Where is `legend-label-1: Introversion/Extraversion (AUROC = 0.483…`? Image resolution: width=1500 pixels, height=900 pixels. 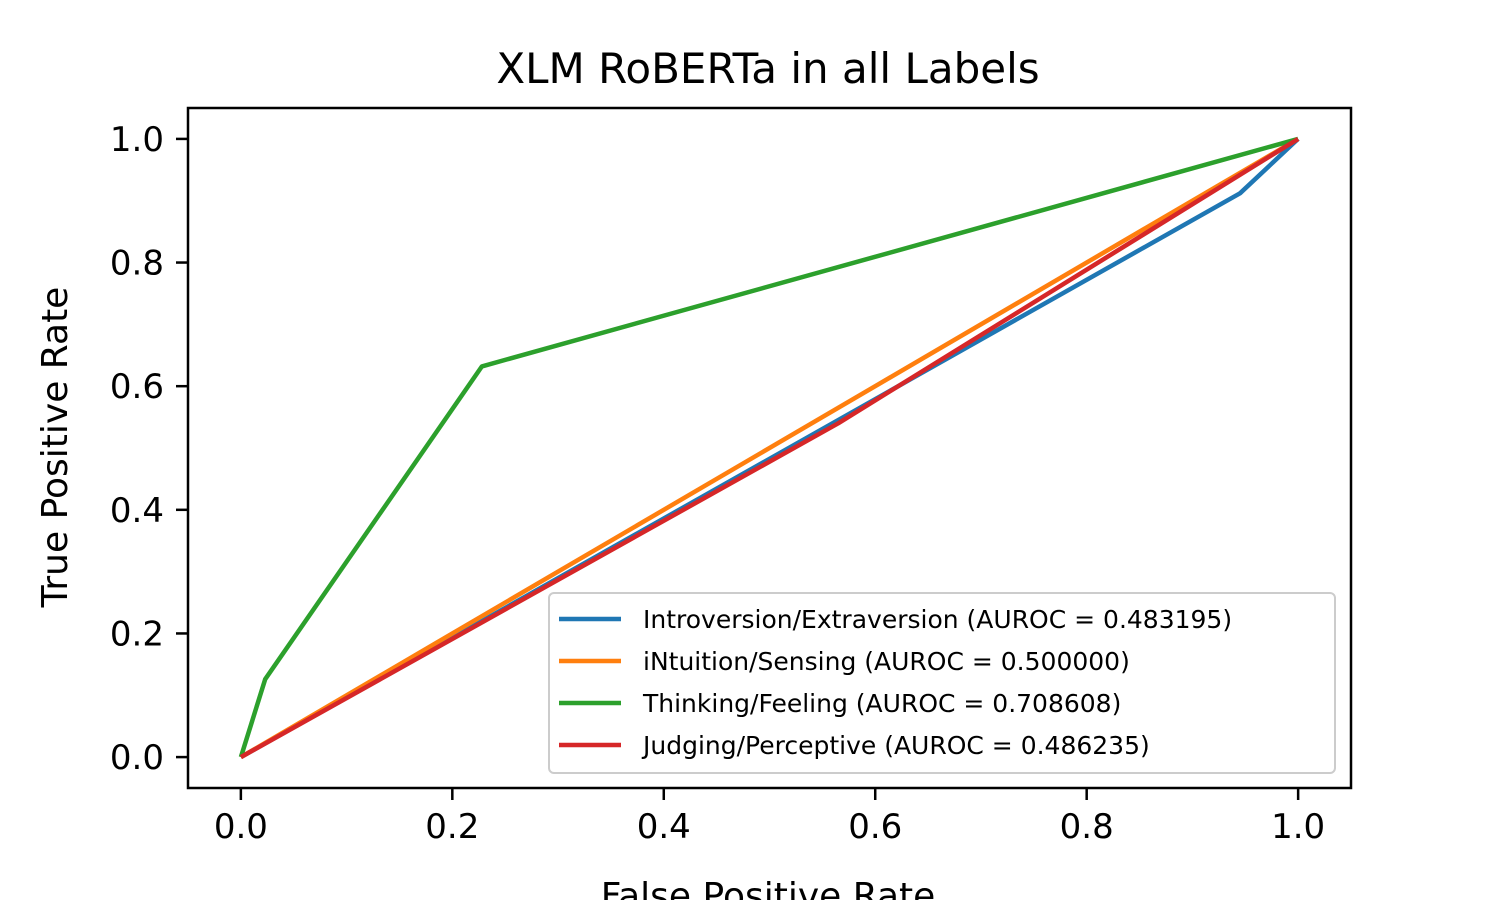
legend-label-1: Introversion/Extraversion (AUROC = 0.483… is located at coordinates (937, 619).